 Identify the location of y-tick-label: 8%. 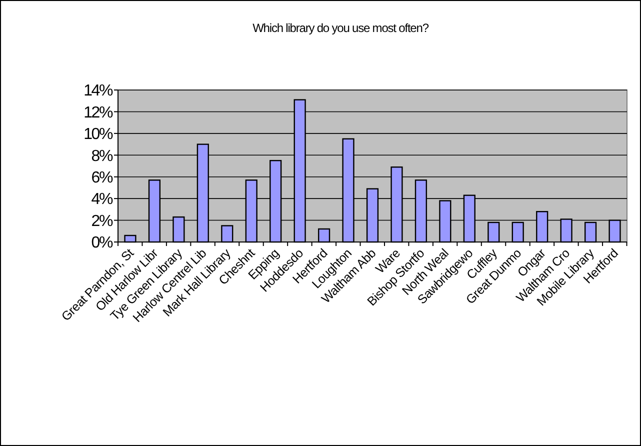
(102, 156).